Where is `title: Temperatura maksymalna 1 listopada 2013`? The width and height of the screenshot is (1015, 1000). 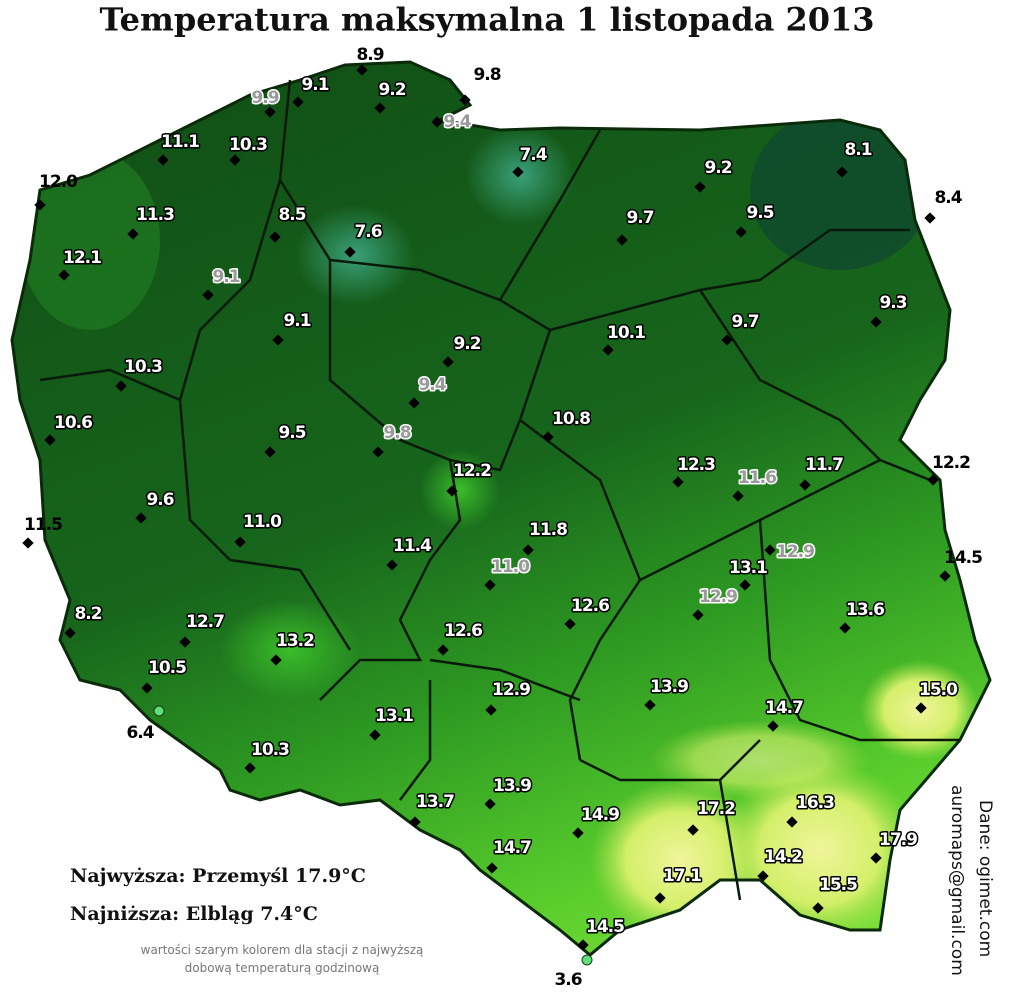 title: Temperatura maksymalna 1 listopada 2013 is located at coordinates (486, 20).